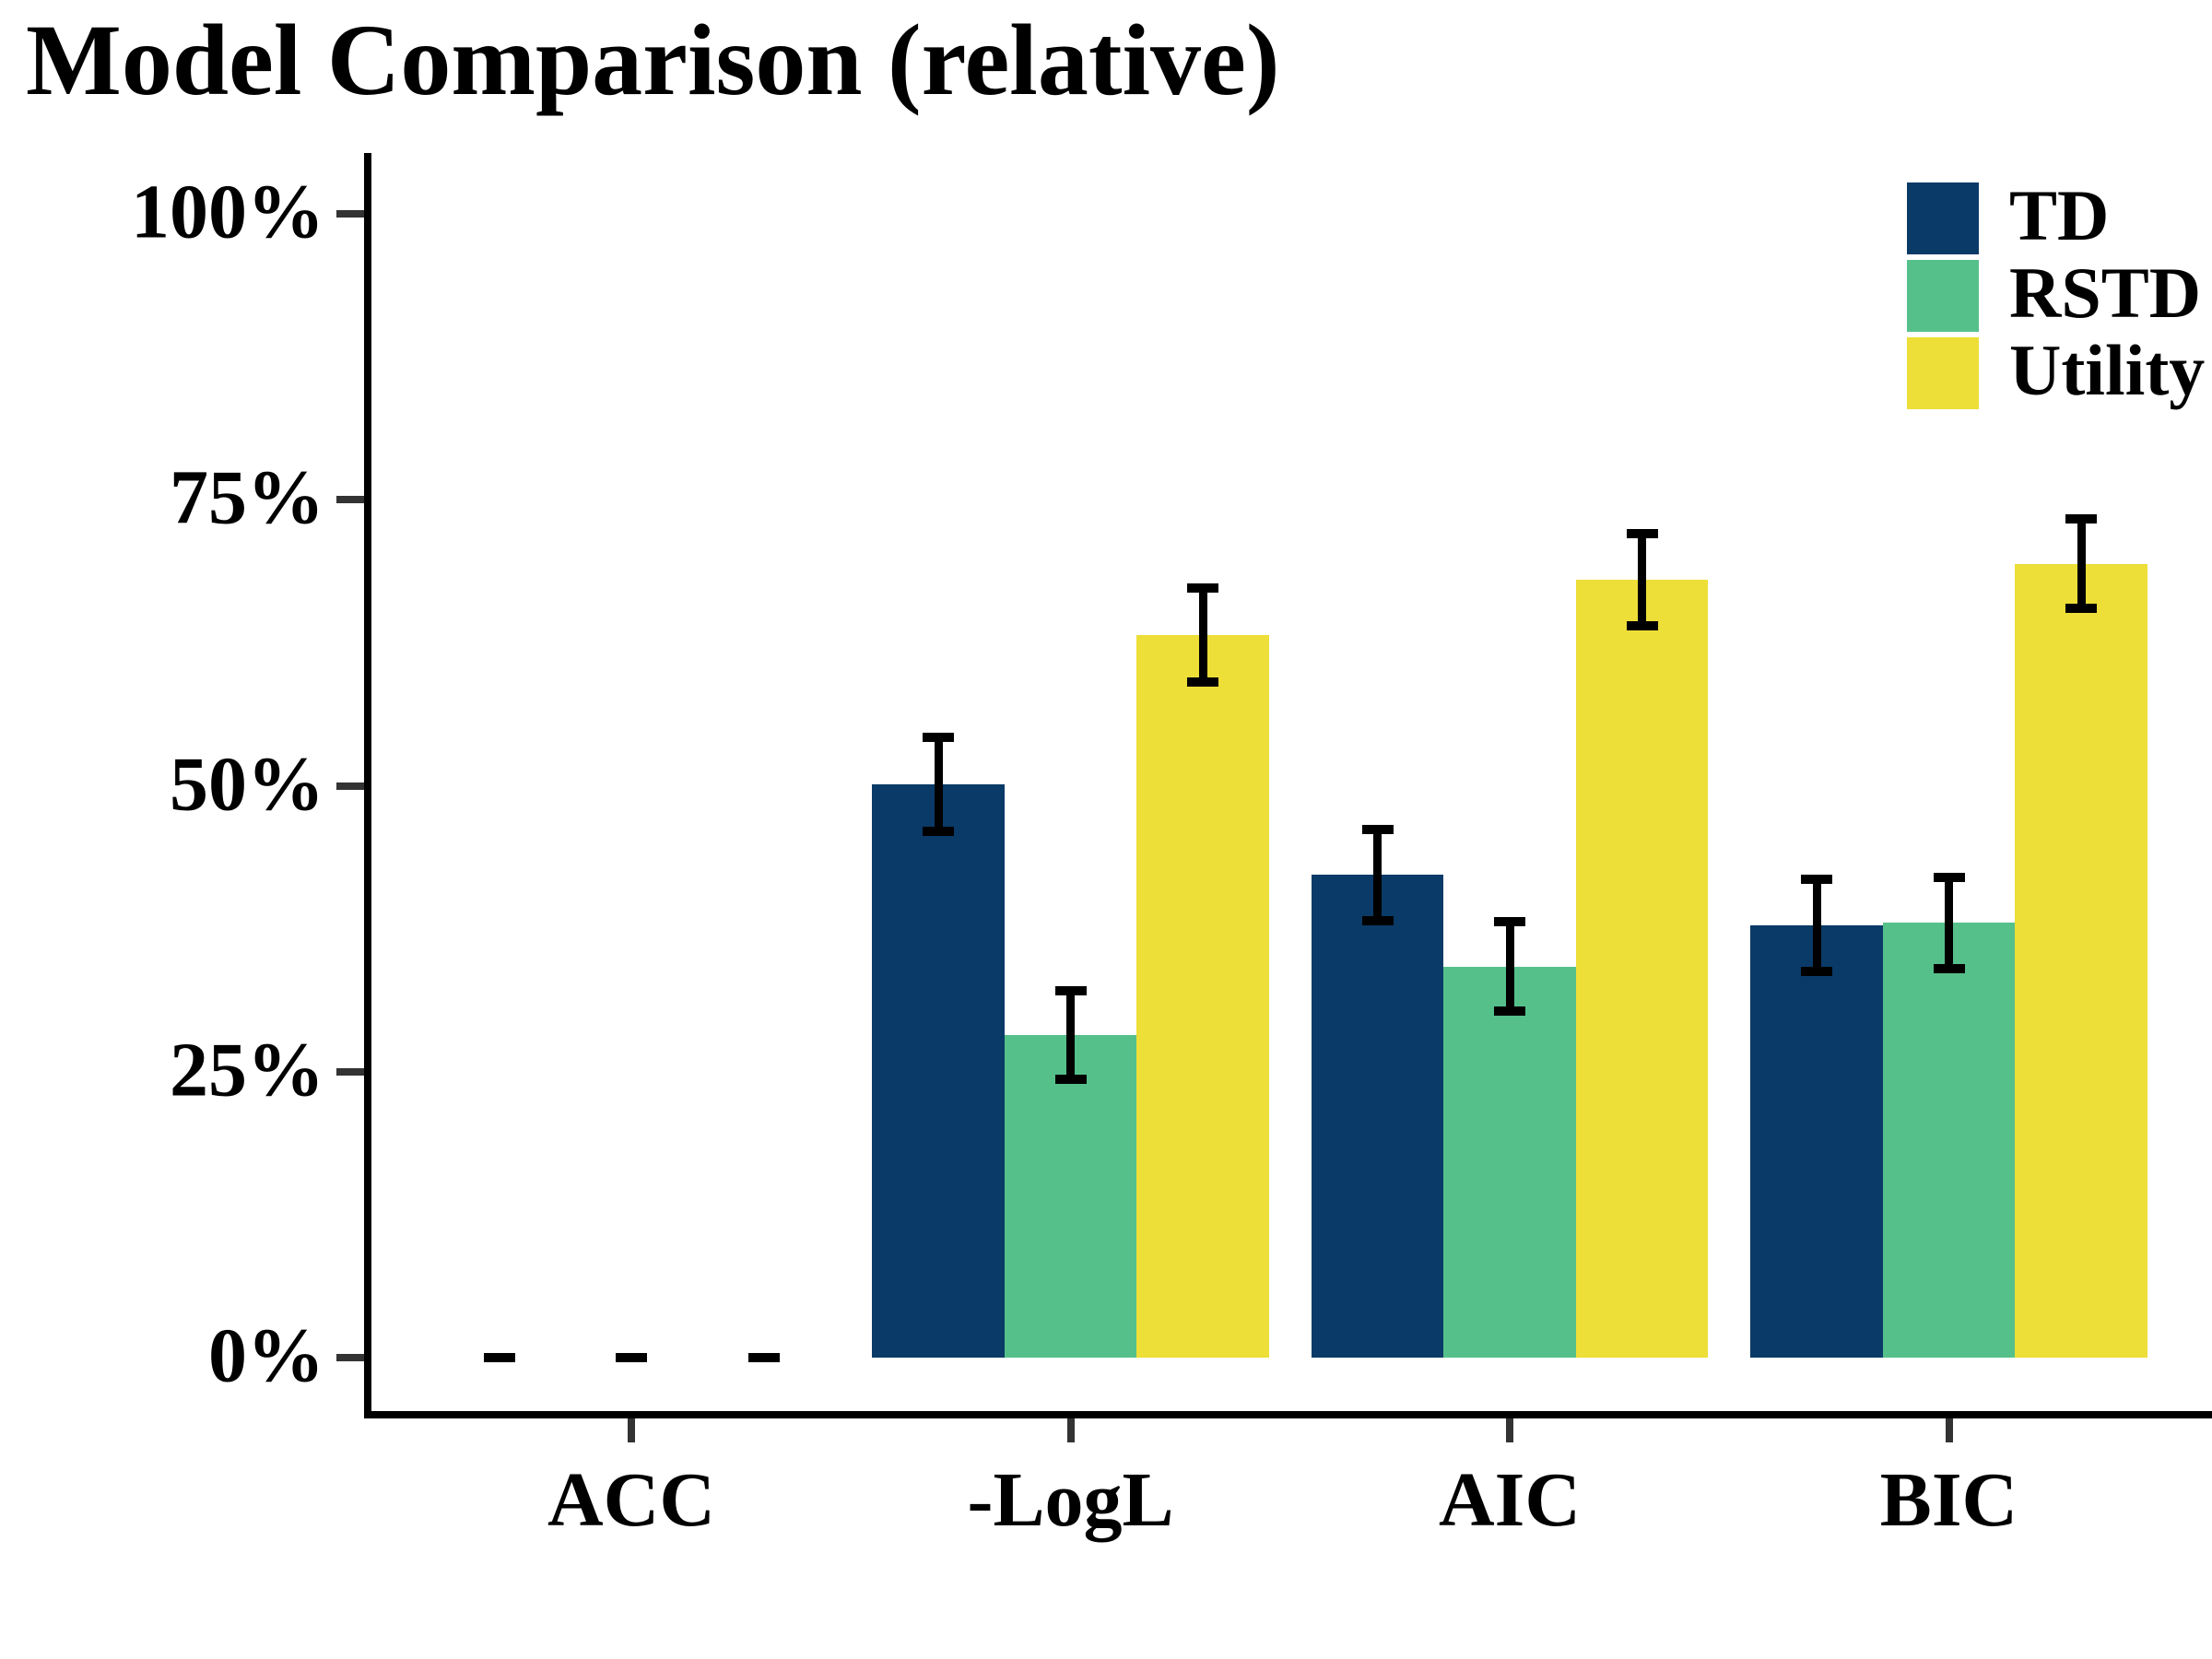 The image size is (2212, 1659). I want to click on x-tick-label-aic: AIC, so click(1510, 1500).